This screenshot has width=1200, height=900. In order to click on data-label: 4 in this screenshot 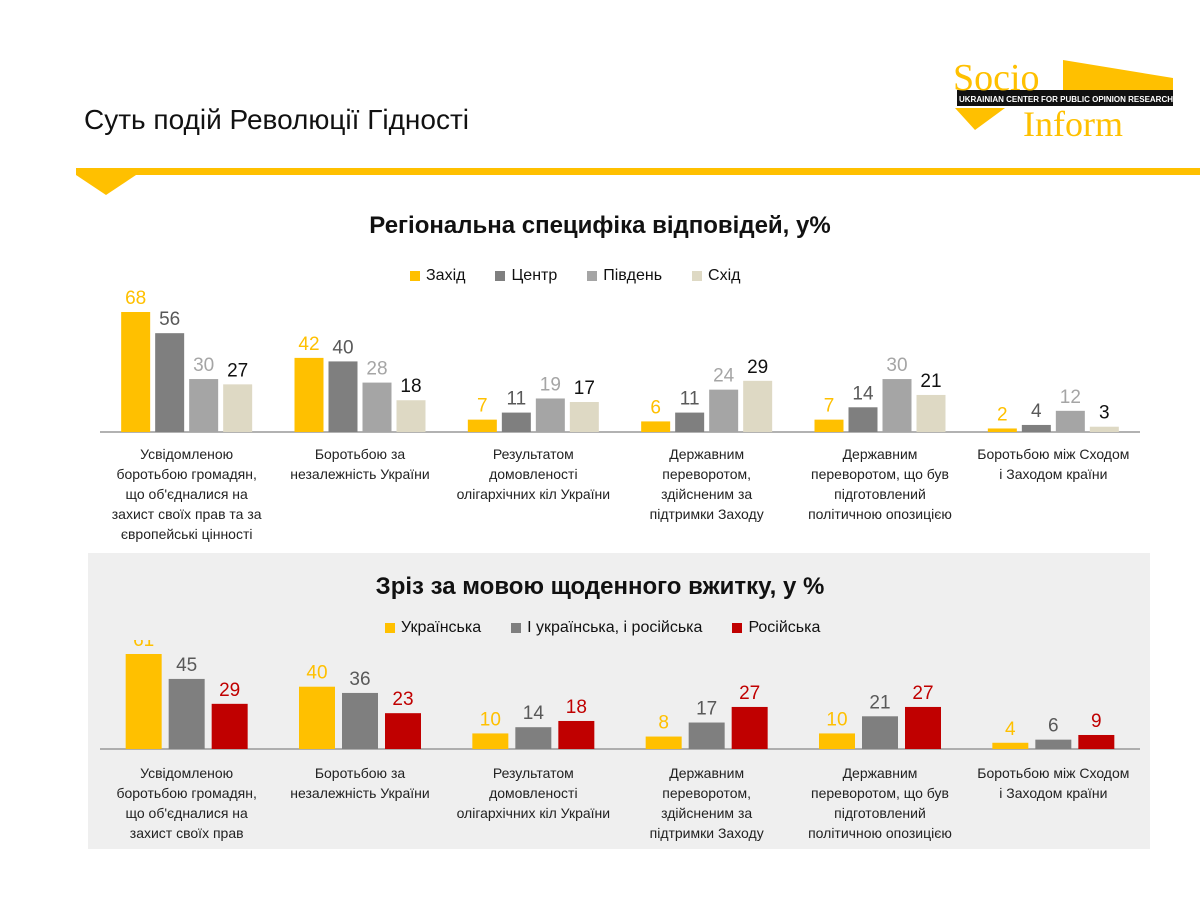, I will do `click(1010, 729)`.